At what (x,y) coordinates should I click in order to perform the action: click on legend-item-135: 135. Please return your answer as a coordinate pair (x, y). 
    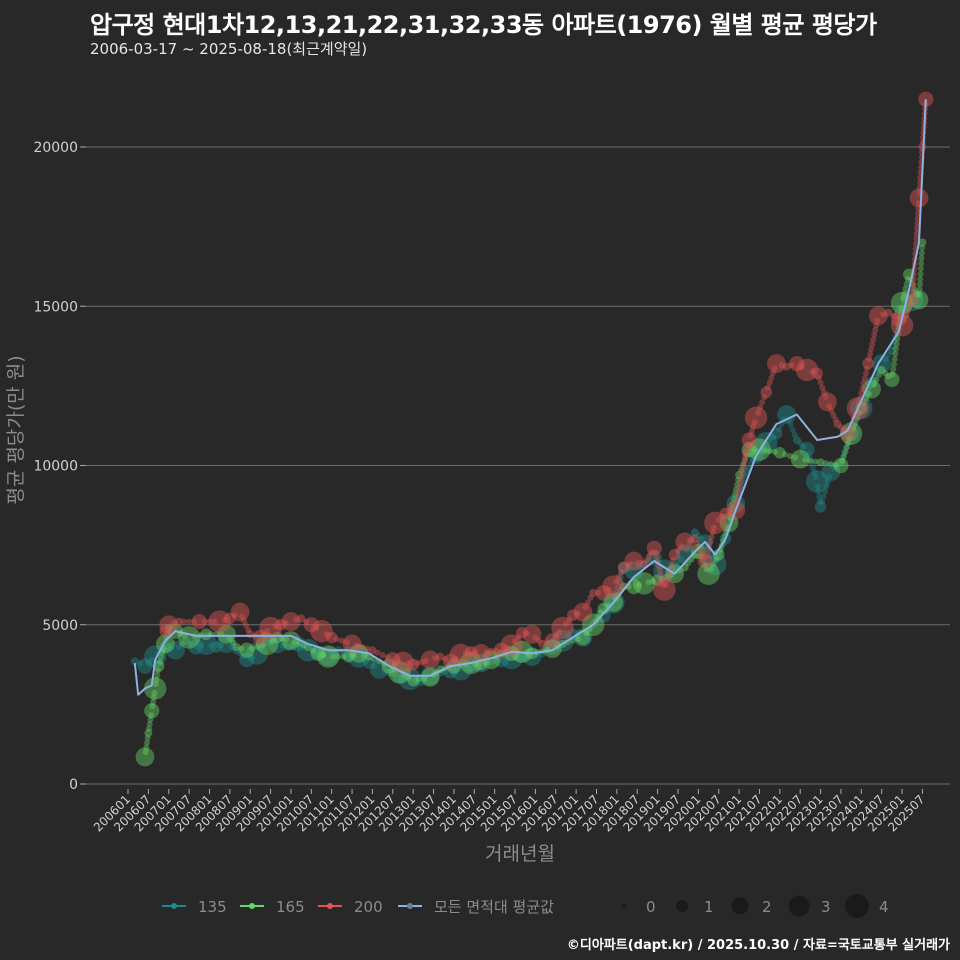
    Looking at the image, I should click on (194, 907).